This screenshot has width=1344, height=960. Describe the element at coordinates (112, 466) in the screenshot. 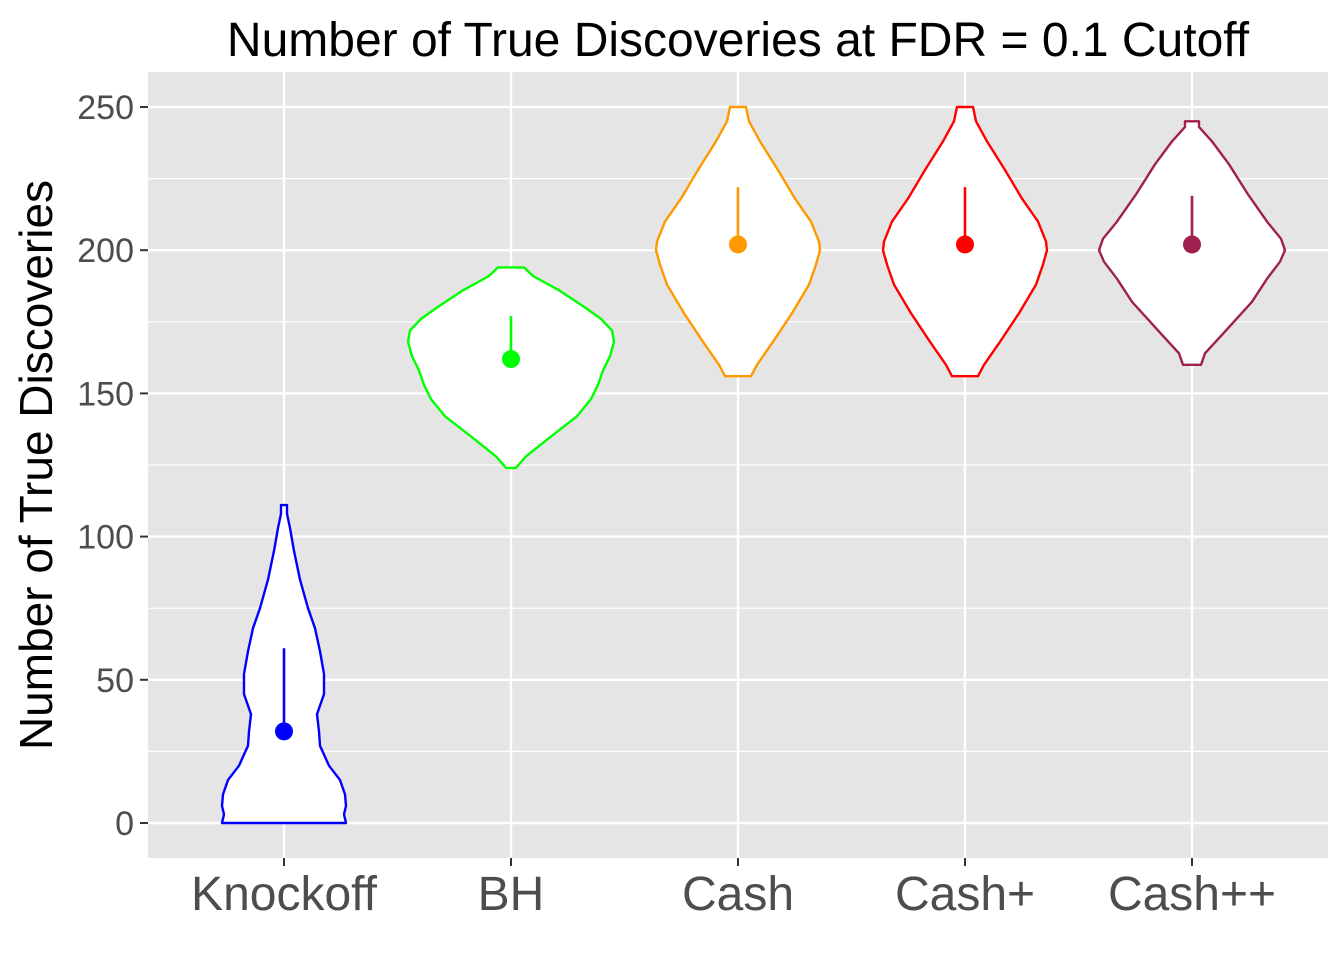

I see `y-axis-ticks: 0 50 100 150 200 250` at that location.